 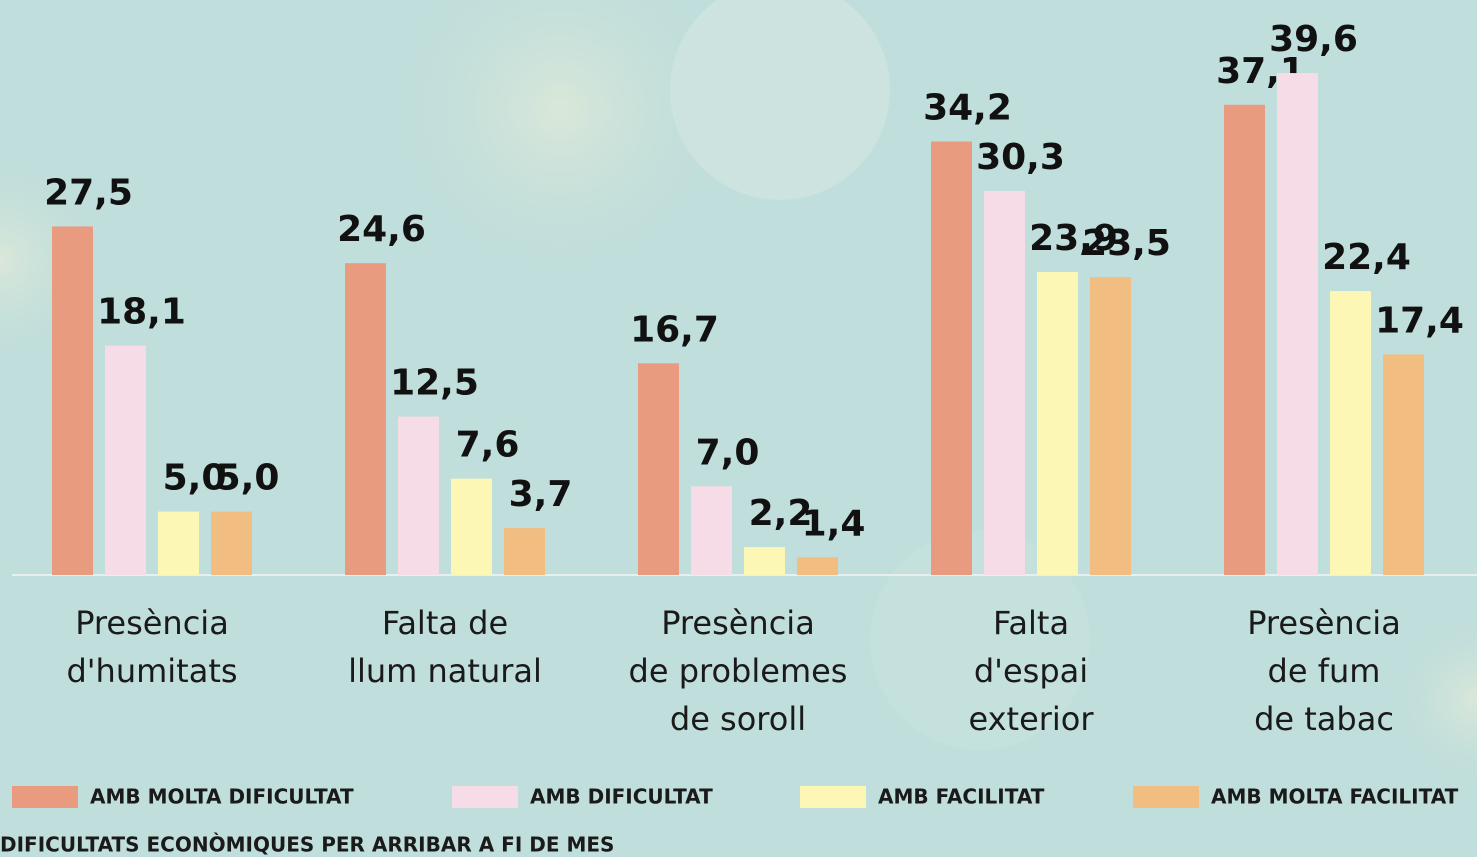 What do you see at coordinates (967, 108) in the screenshot?
I see `value-label: 34,2` at bounding box center [967, 108].